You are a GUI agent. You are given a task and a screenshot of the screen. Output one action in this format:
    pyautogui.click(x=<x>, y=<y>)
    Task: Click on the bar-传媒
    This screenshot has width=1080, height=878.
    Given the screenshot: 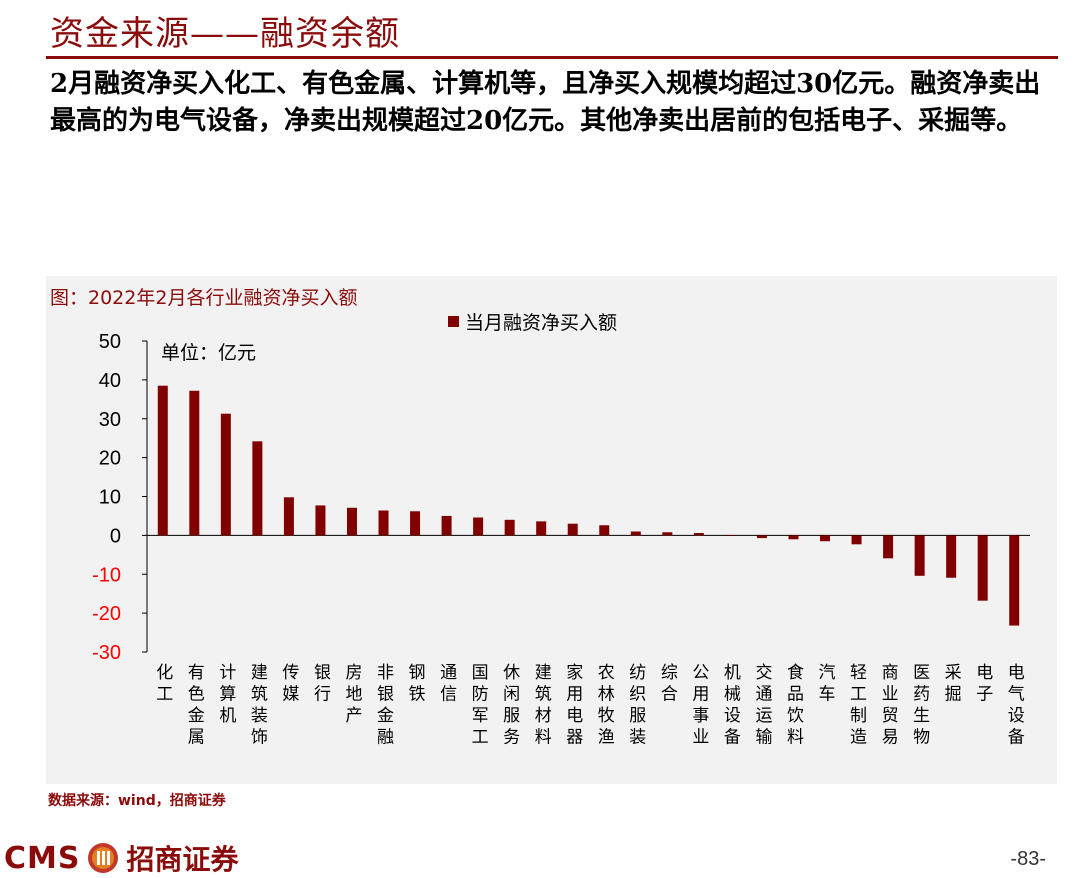 What is the action you would take?
    pyautogui.click(x=288, y=516)
    